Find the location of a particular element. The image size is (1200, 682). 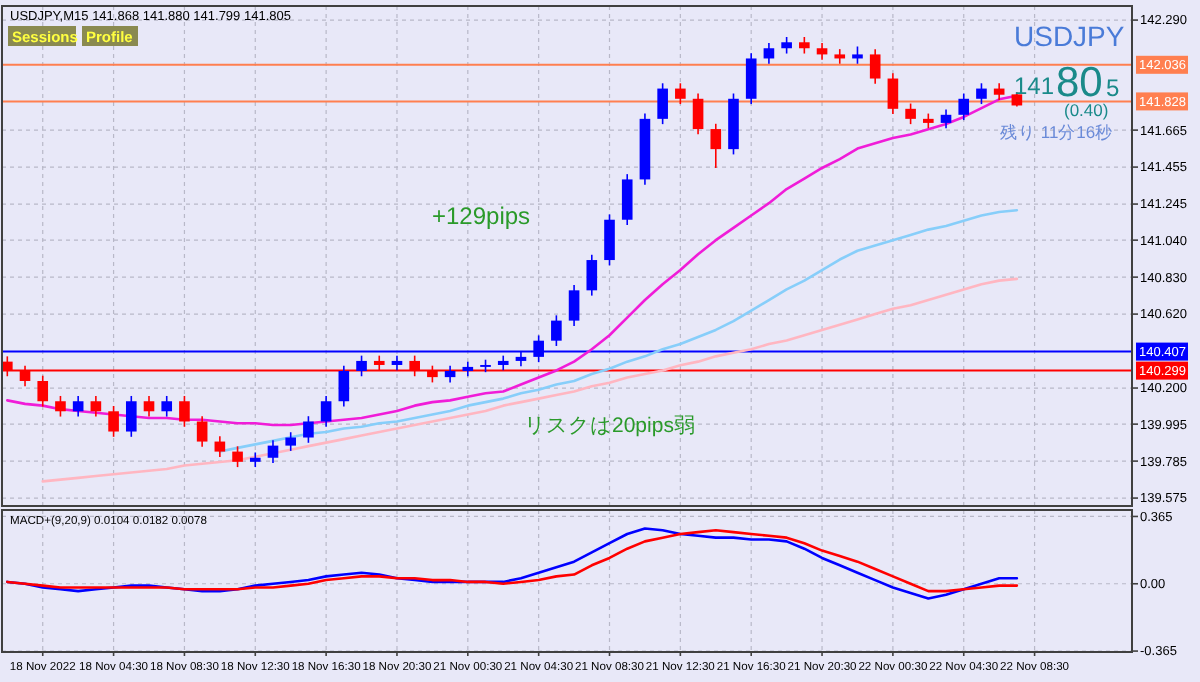

annotation: 残り 11分16秒 is located at coordinates (1057, 132).